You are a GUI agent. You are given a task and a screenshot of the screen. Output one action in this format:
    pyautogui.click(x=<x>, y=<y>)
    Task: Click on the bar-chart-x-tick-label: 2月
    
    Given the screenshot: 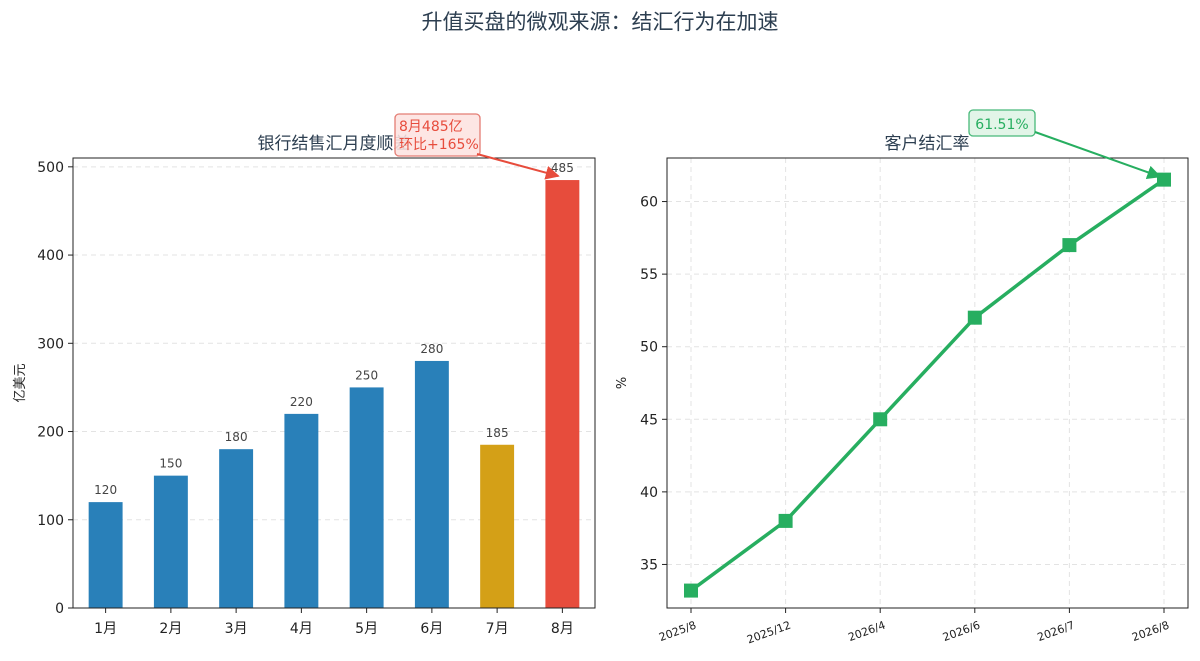 What is the action you would take?
    pyautogui.click(x=170, y=629)
    